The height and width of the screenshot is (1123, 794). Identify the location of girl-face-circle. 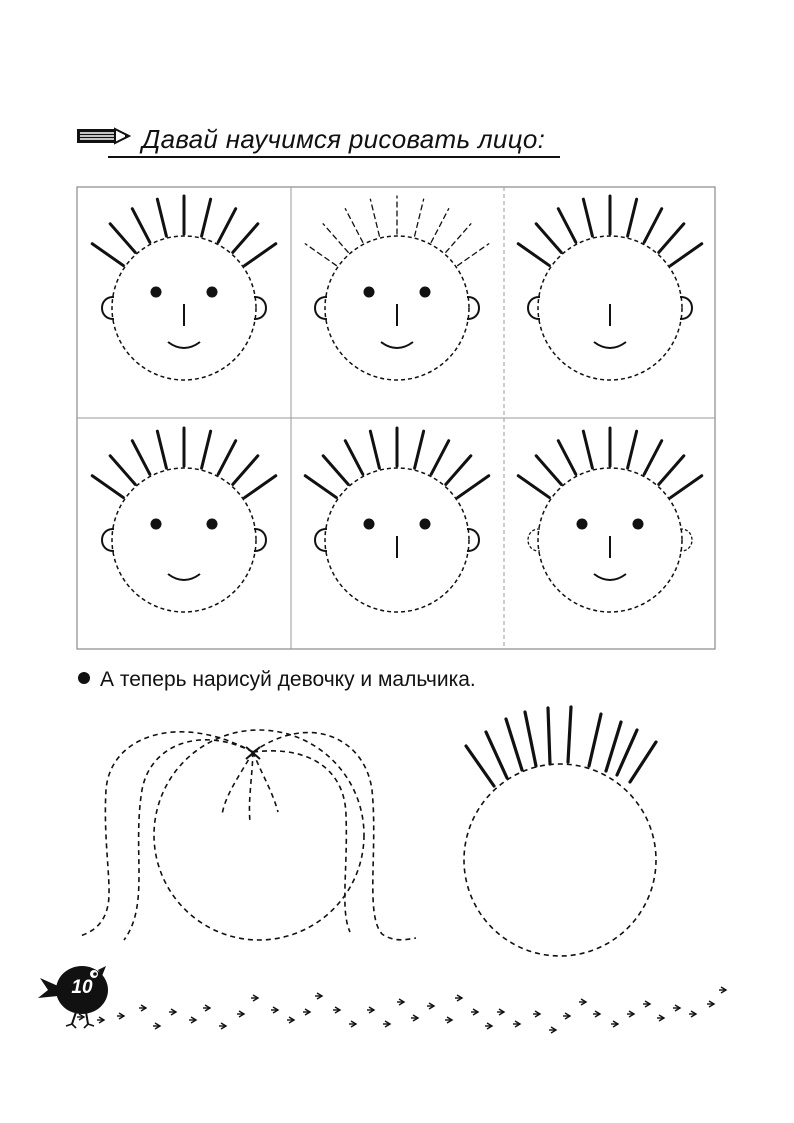
(259, 835).